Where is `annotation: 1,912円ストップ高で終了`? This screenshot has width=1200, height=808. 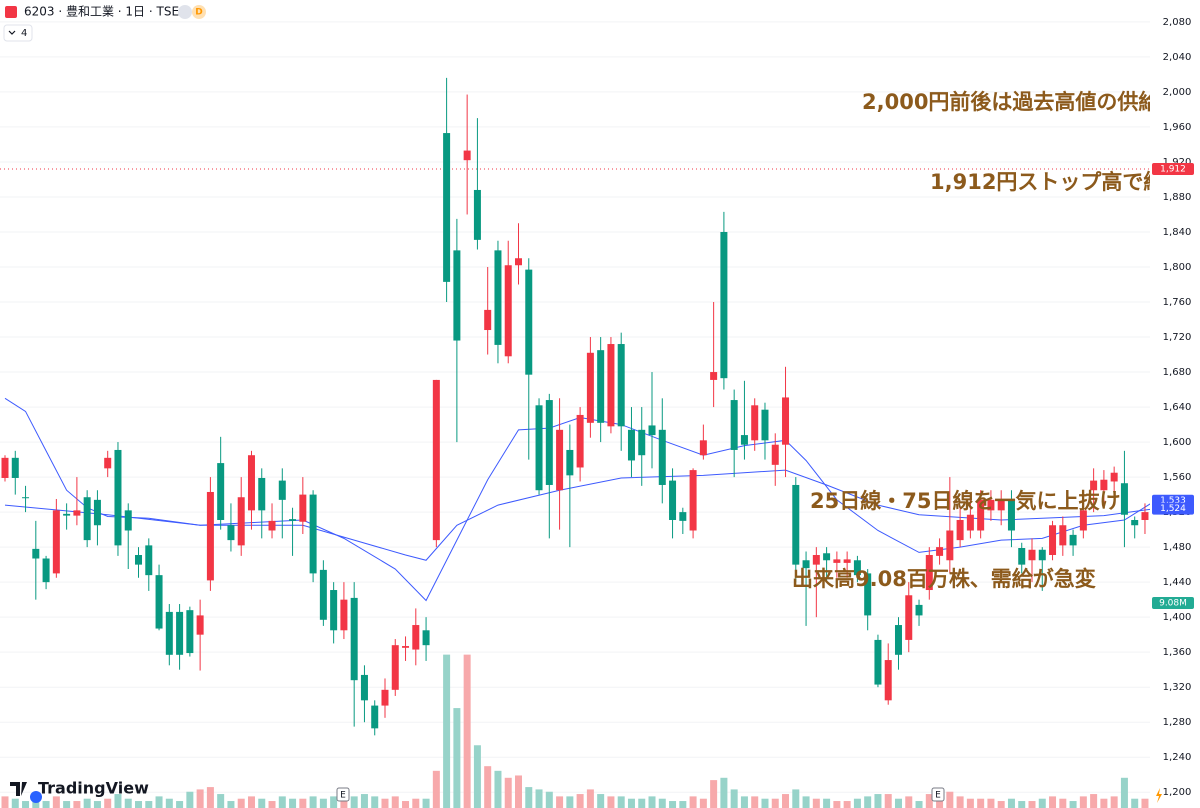 annotation: 1,912円ストップ高で終了 is located at coordinates (1057, 182).